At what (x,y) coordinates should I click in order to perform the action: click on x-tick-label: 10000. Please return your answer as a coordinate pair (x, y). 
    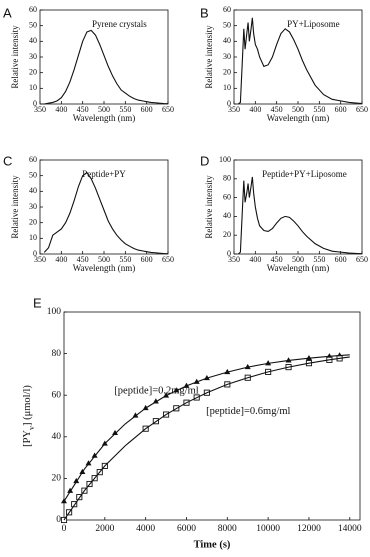
    Looking at the image, I should click on (268, 529).